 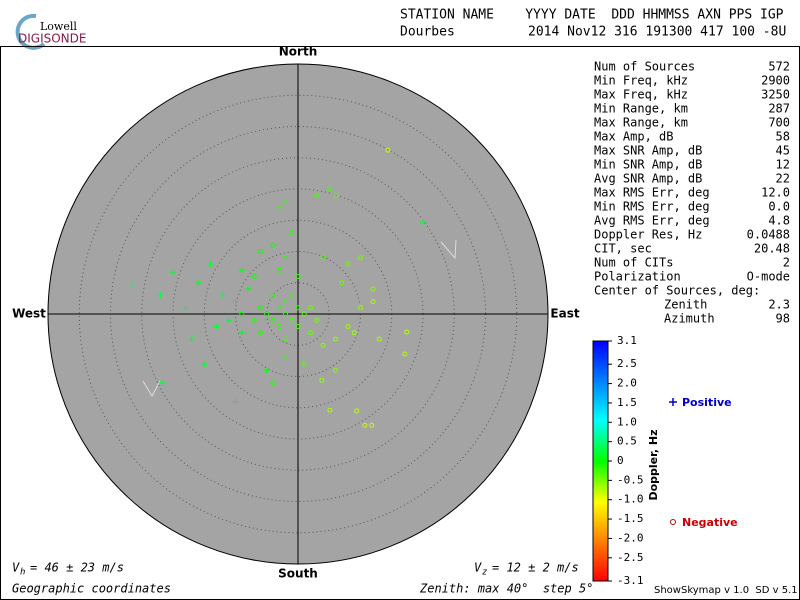 I want to click on center-value: 2.3, so click(x=779, y=305).